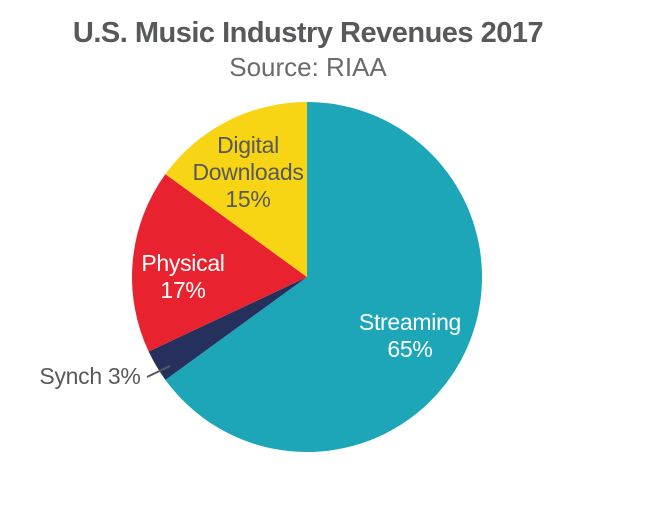 Image resolution: width=663 pixels, height=516 pixels. I want to click on slice-label-streaming: Streaming 65%, so click(410, 335).